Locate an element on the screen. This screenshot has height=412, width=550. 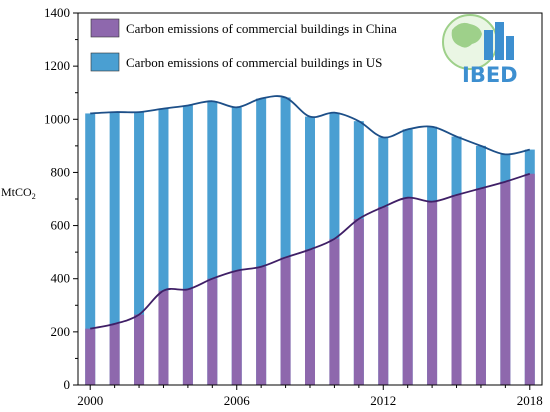
bar-china-2002 is located at coordinates (139, 349).